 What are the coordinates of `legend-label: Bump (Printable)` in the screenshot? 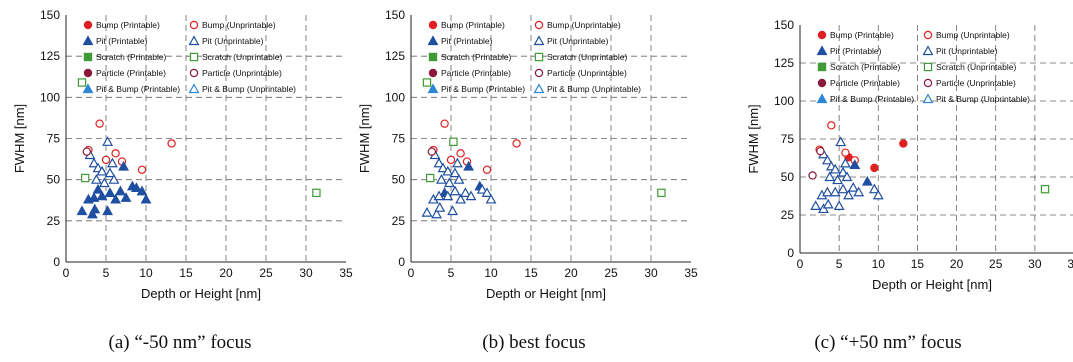 It's located at (473, 25).